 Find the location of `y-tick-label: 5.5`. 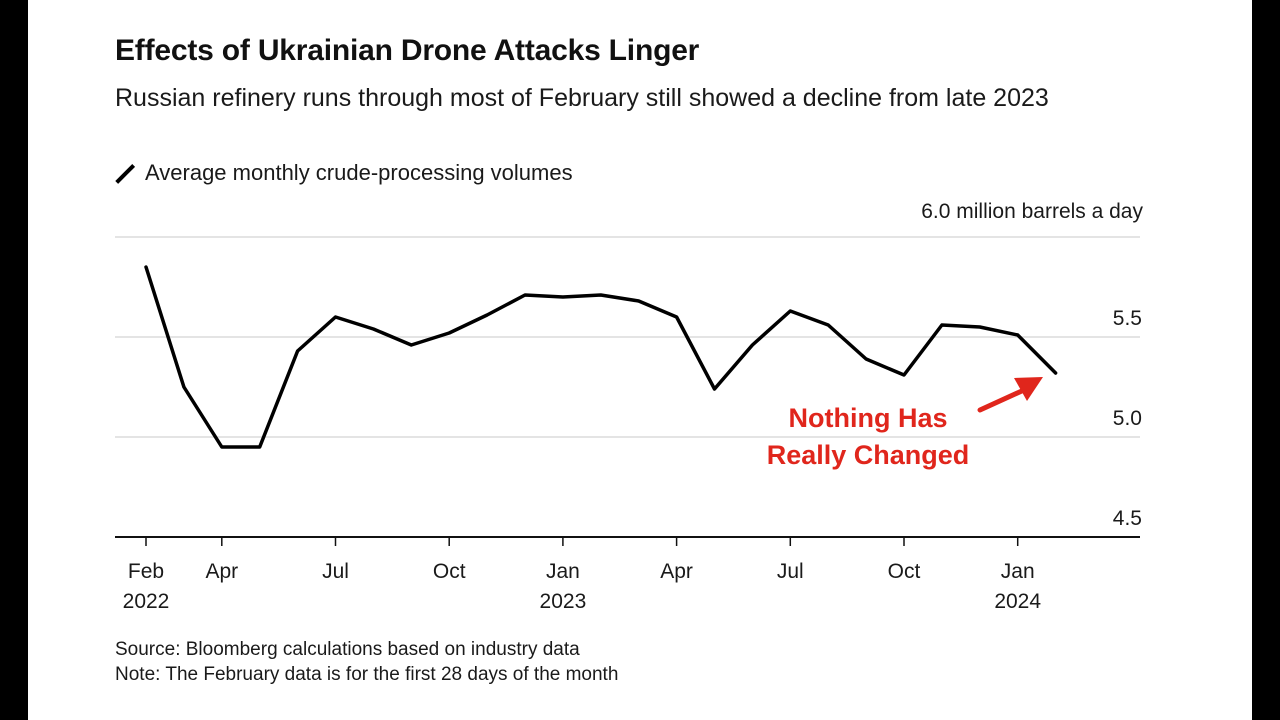

y-tick-label: 5.5 is located at coordinates (1127, 318).